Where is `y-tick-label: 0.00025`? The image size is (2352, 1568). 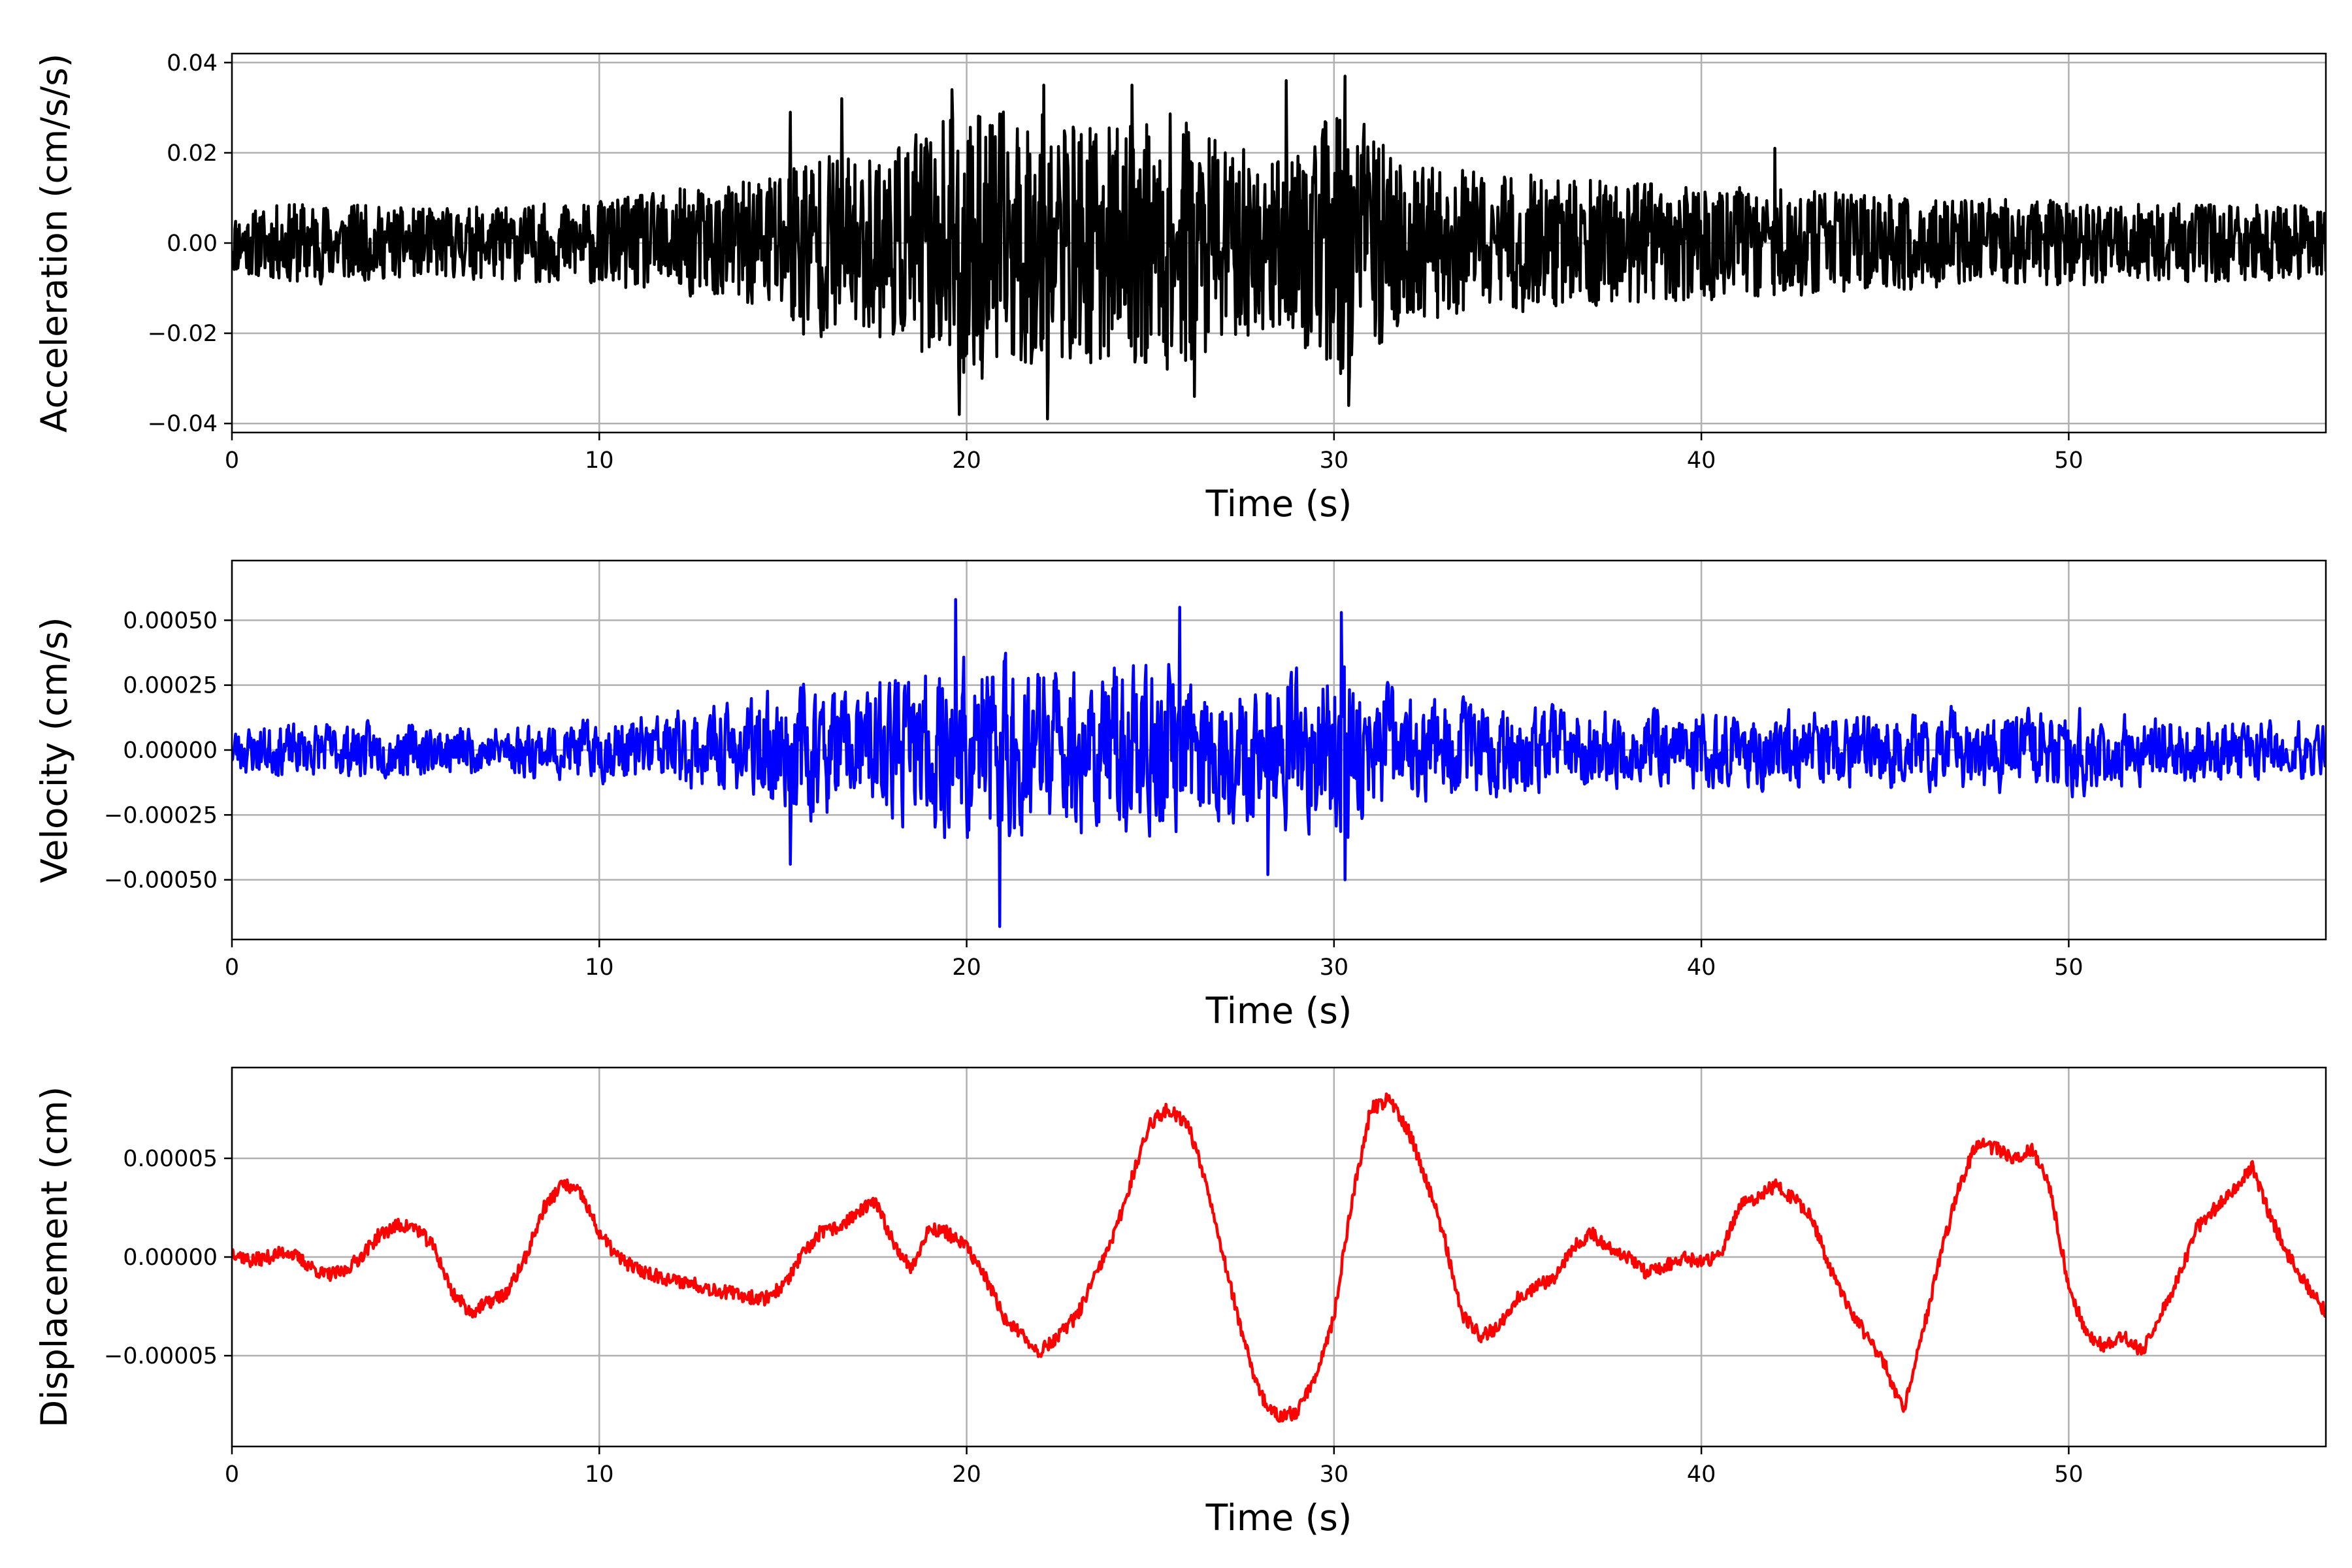 y-tick-label: 0.00025 is located at coordinates (170, 686).